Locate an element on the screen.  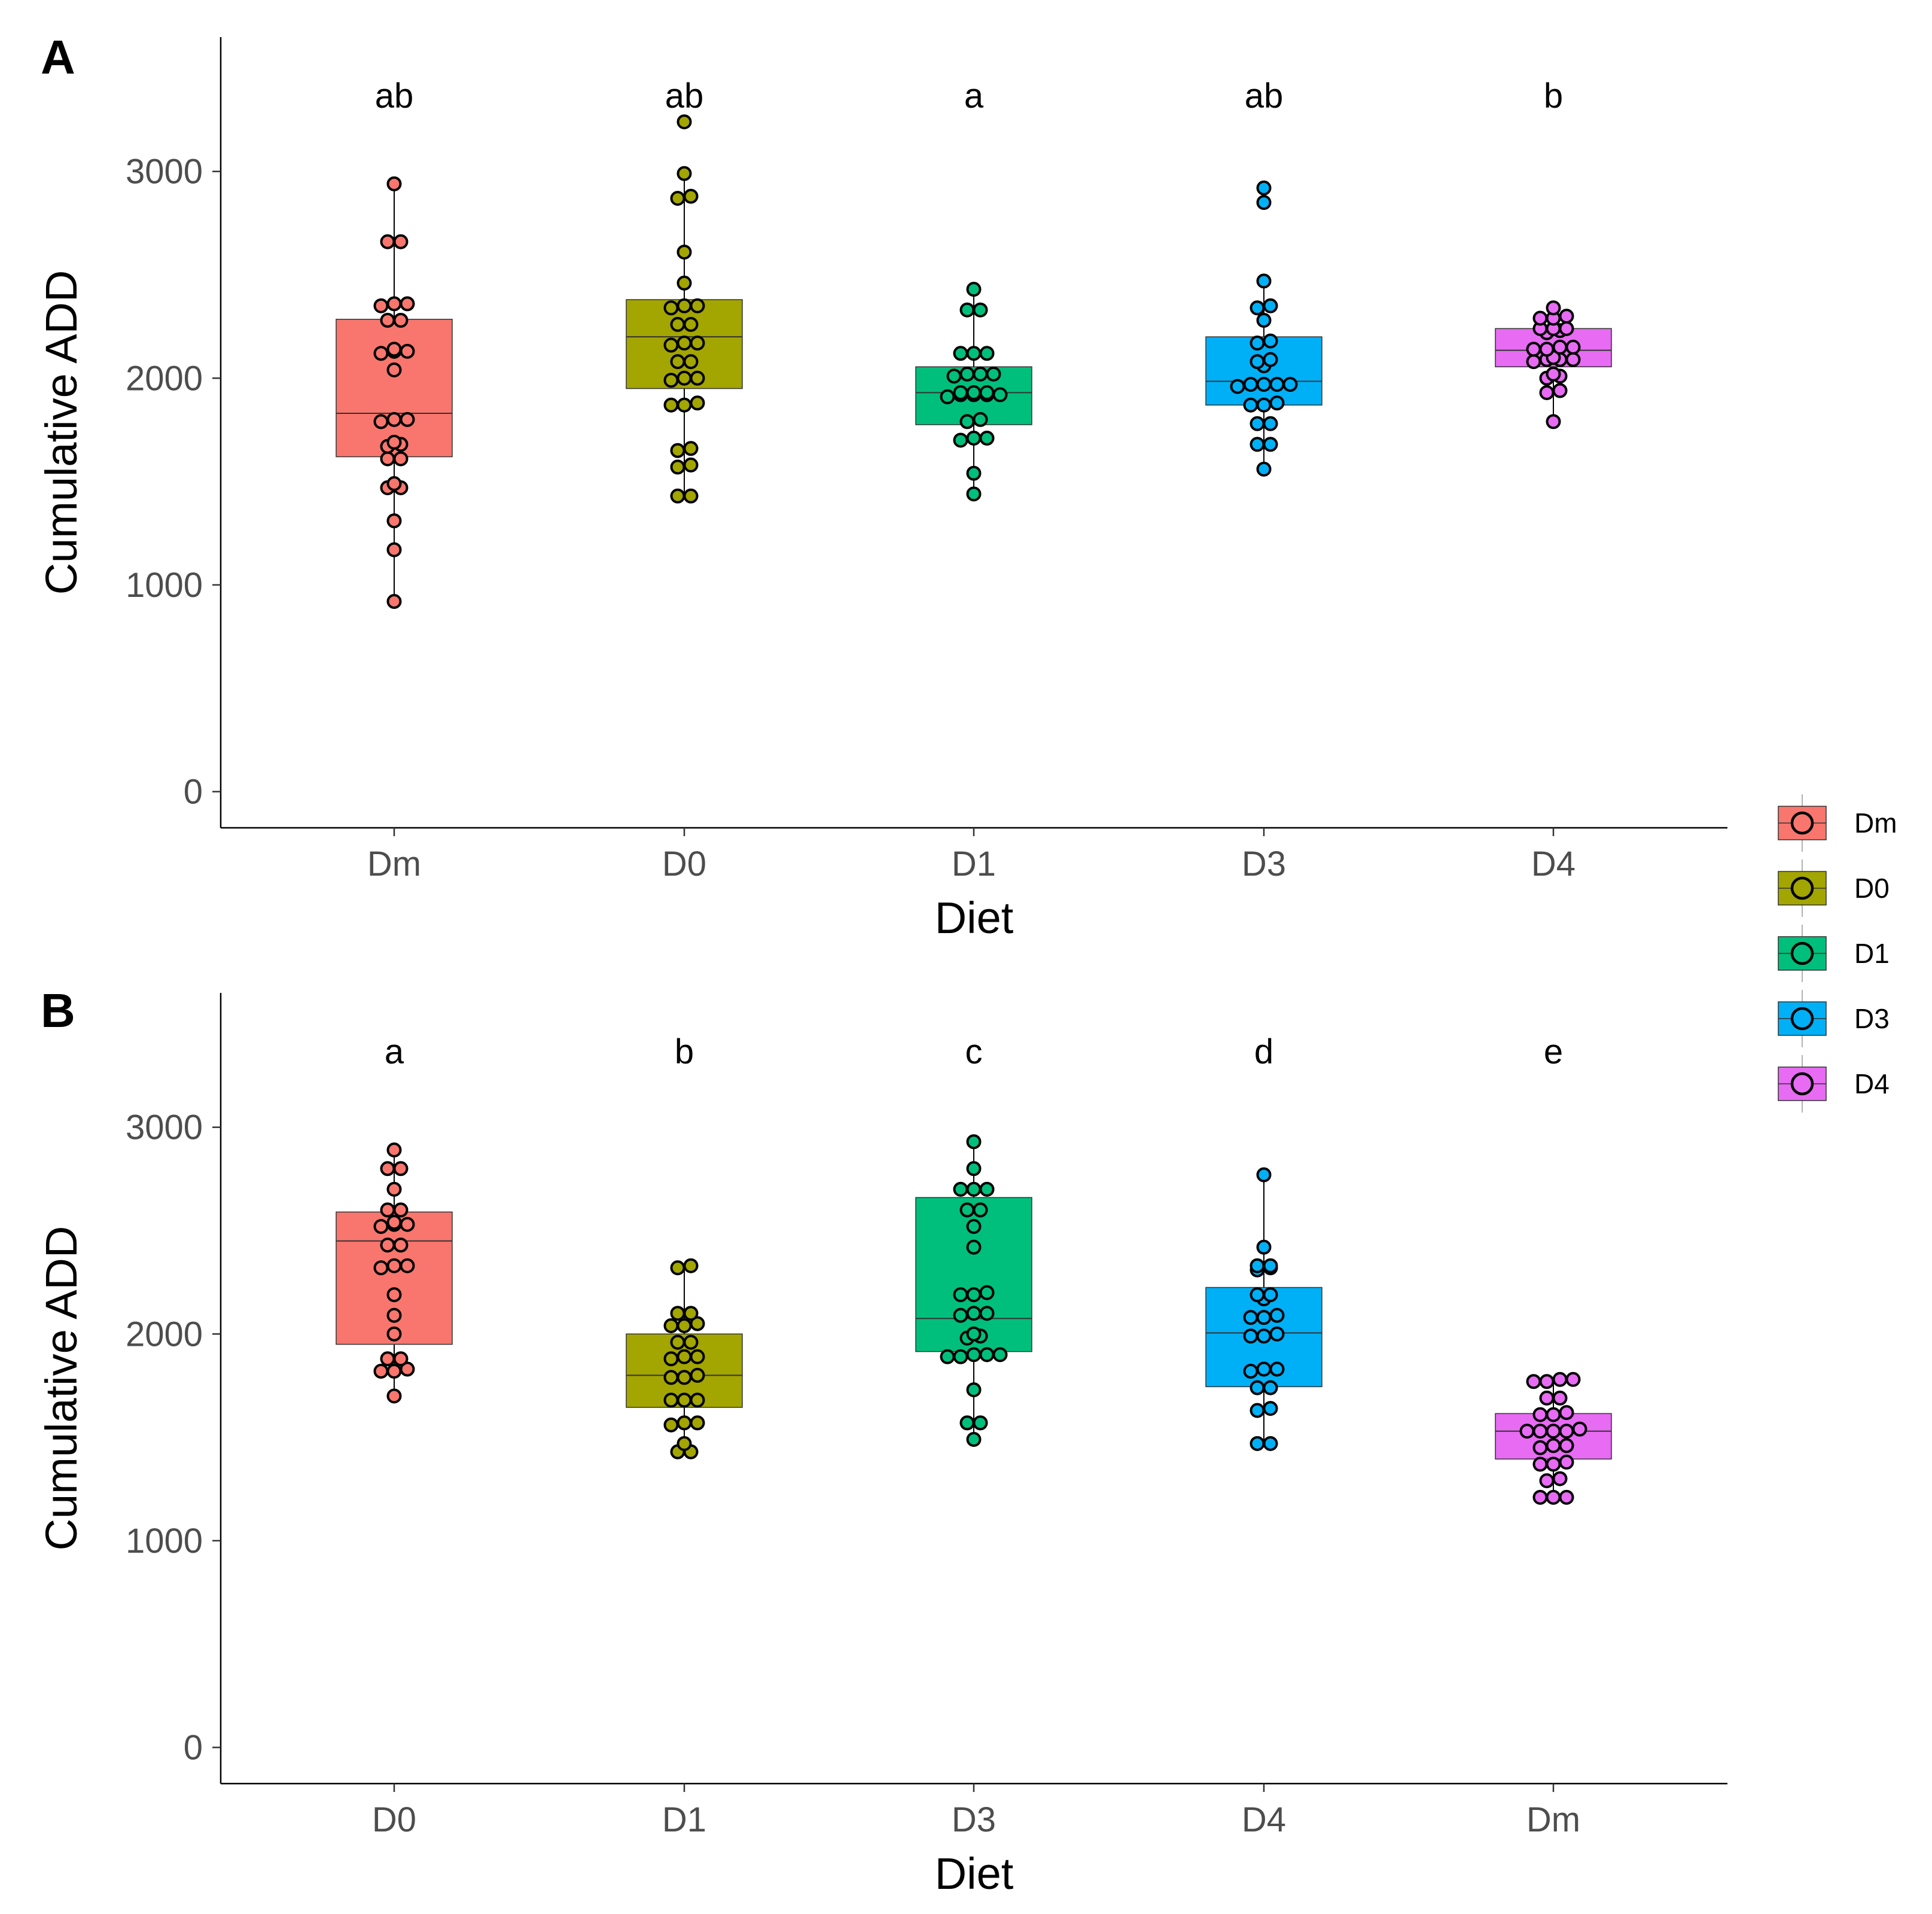
legend: Dm D0 D1 D3 D4 is located at coordinates (1837, 953).